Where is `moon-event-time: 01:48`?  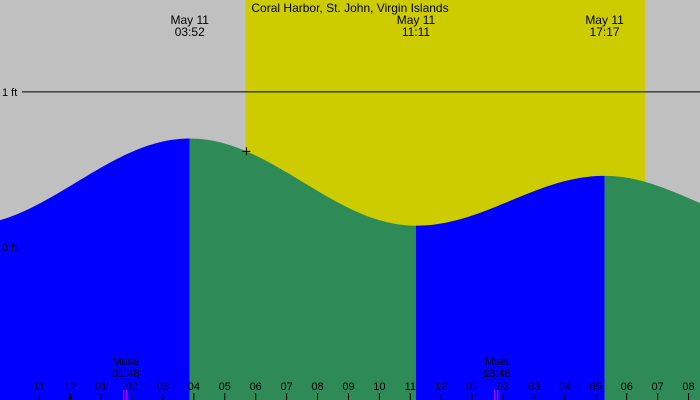
moon-event-time: 01:48 is located at coordinates (126, 374).